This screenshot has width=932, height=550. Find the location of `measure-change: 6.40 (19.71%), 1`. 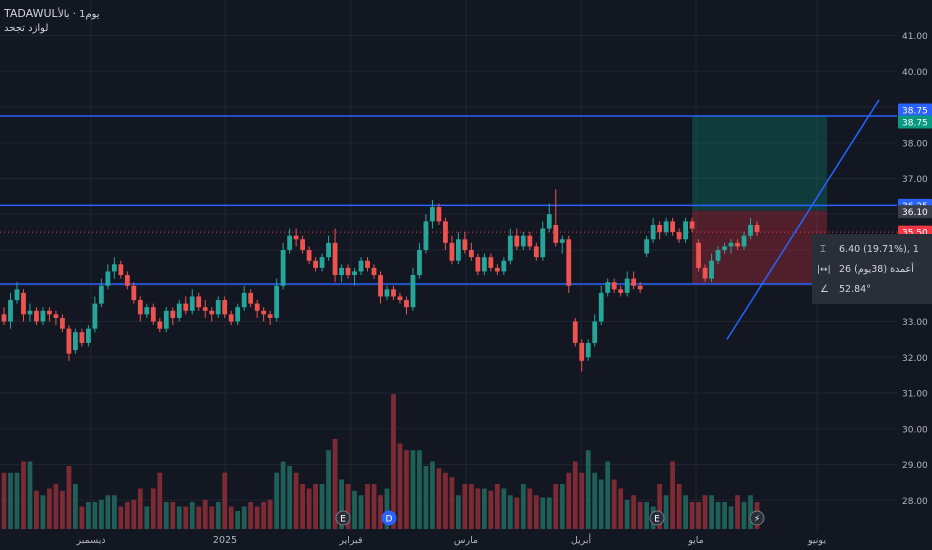

measure-change: 6.40 (19.71%), 1 is located at coordinates (879, 249).